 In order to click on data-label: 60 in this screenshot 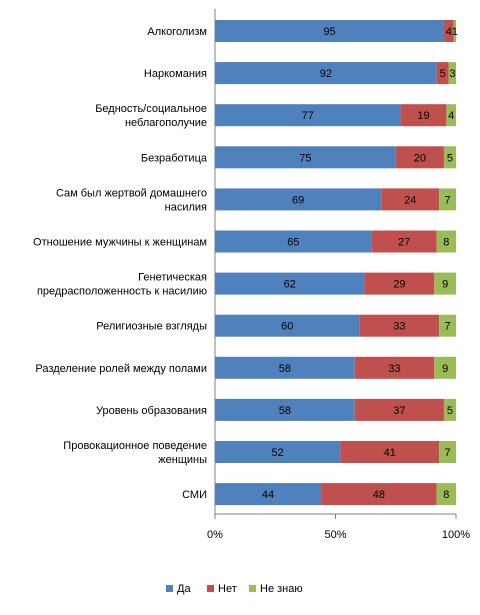, I will do `click(287, 327)`.